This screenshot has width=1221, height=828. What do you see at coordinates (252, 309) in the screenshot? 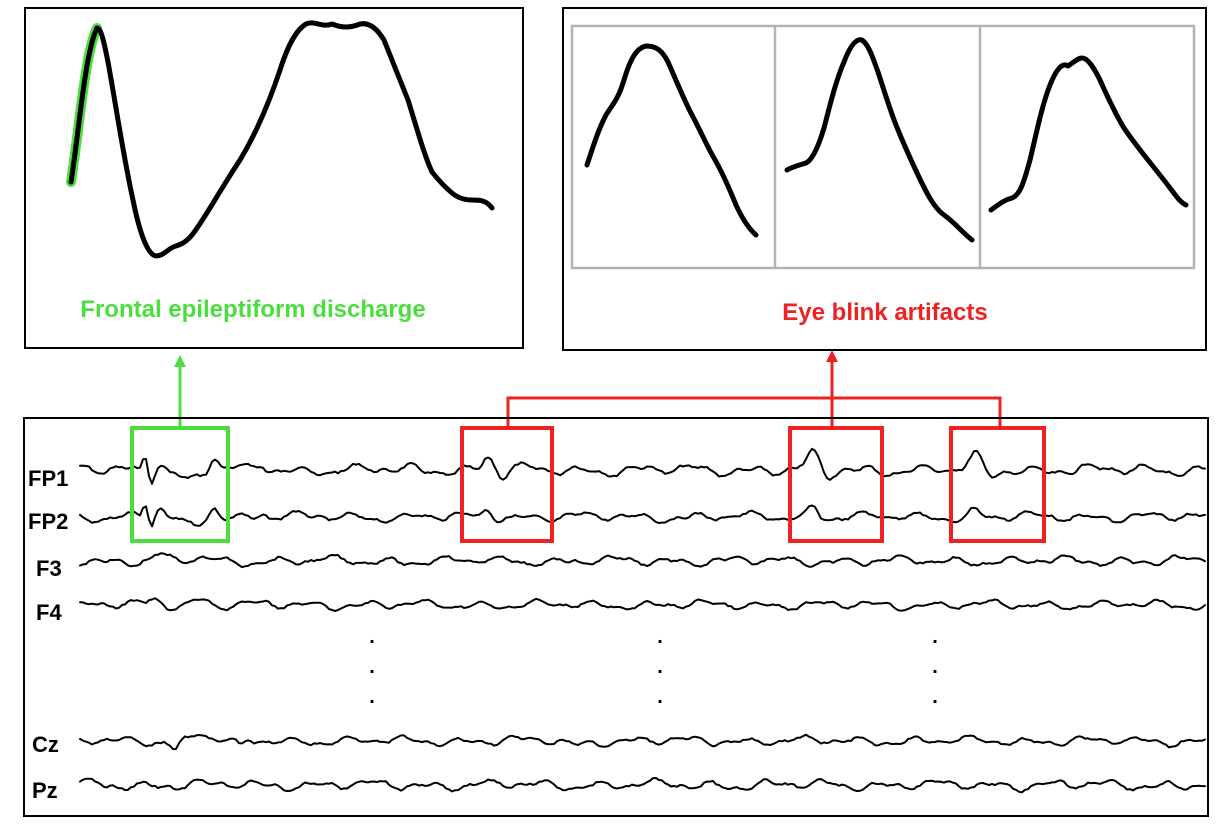
I see `discharge-caption: Frontal epileptiform discharge` at bounding box center [252, 309].